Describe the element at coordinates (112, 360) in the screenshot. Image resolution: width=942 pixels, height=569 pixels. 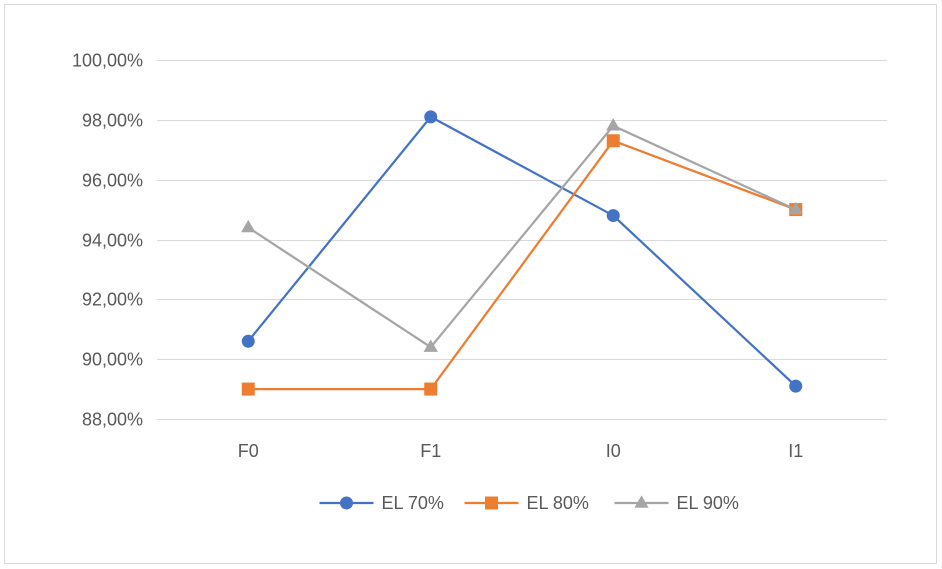
I see `y-tick-label: 90,00%` at that location.